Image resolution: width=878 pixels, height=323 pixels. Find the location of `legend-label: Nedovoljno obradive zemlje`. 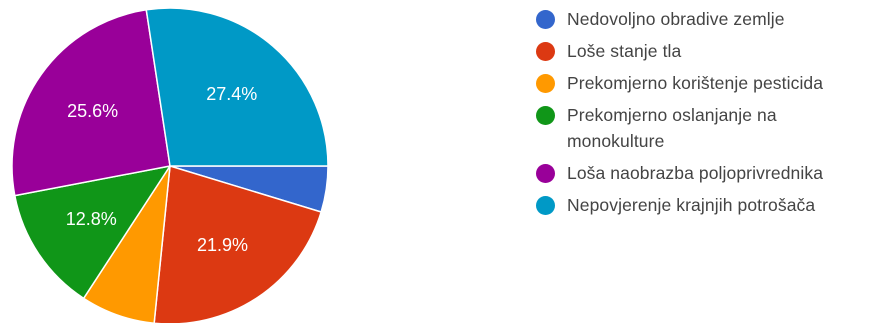

legend-label: Nedovoljno obradive zemlje is located at coordinates (676, 19).